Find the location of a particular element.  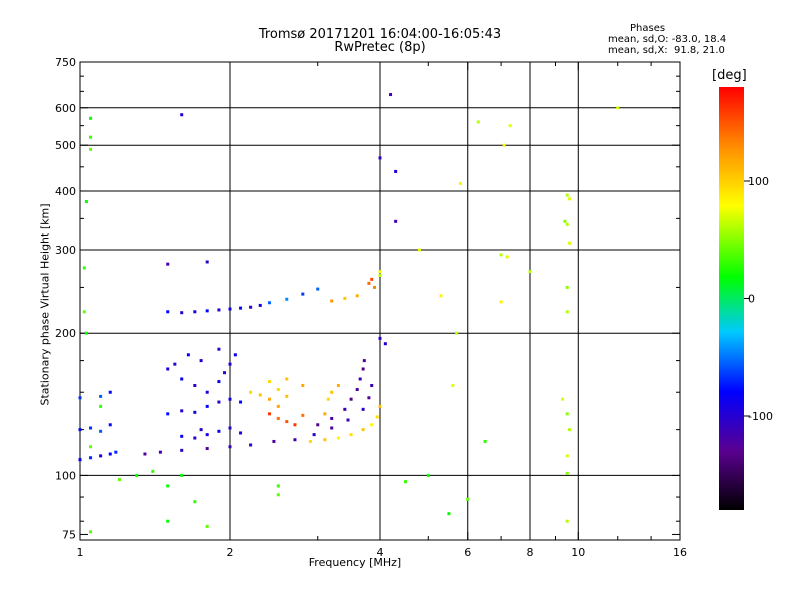

colorbar-tick-label: 0 is located at coordinates (751, 299).